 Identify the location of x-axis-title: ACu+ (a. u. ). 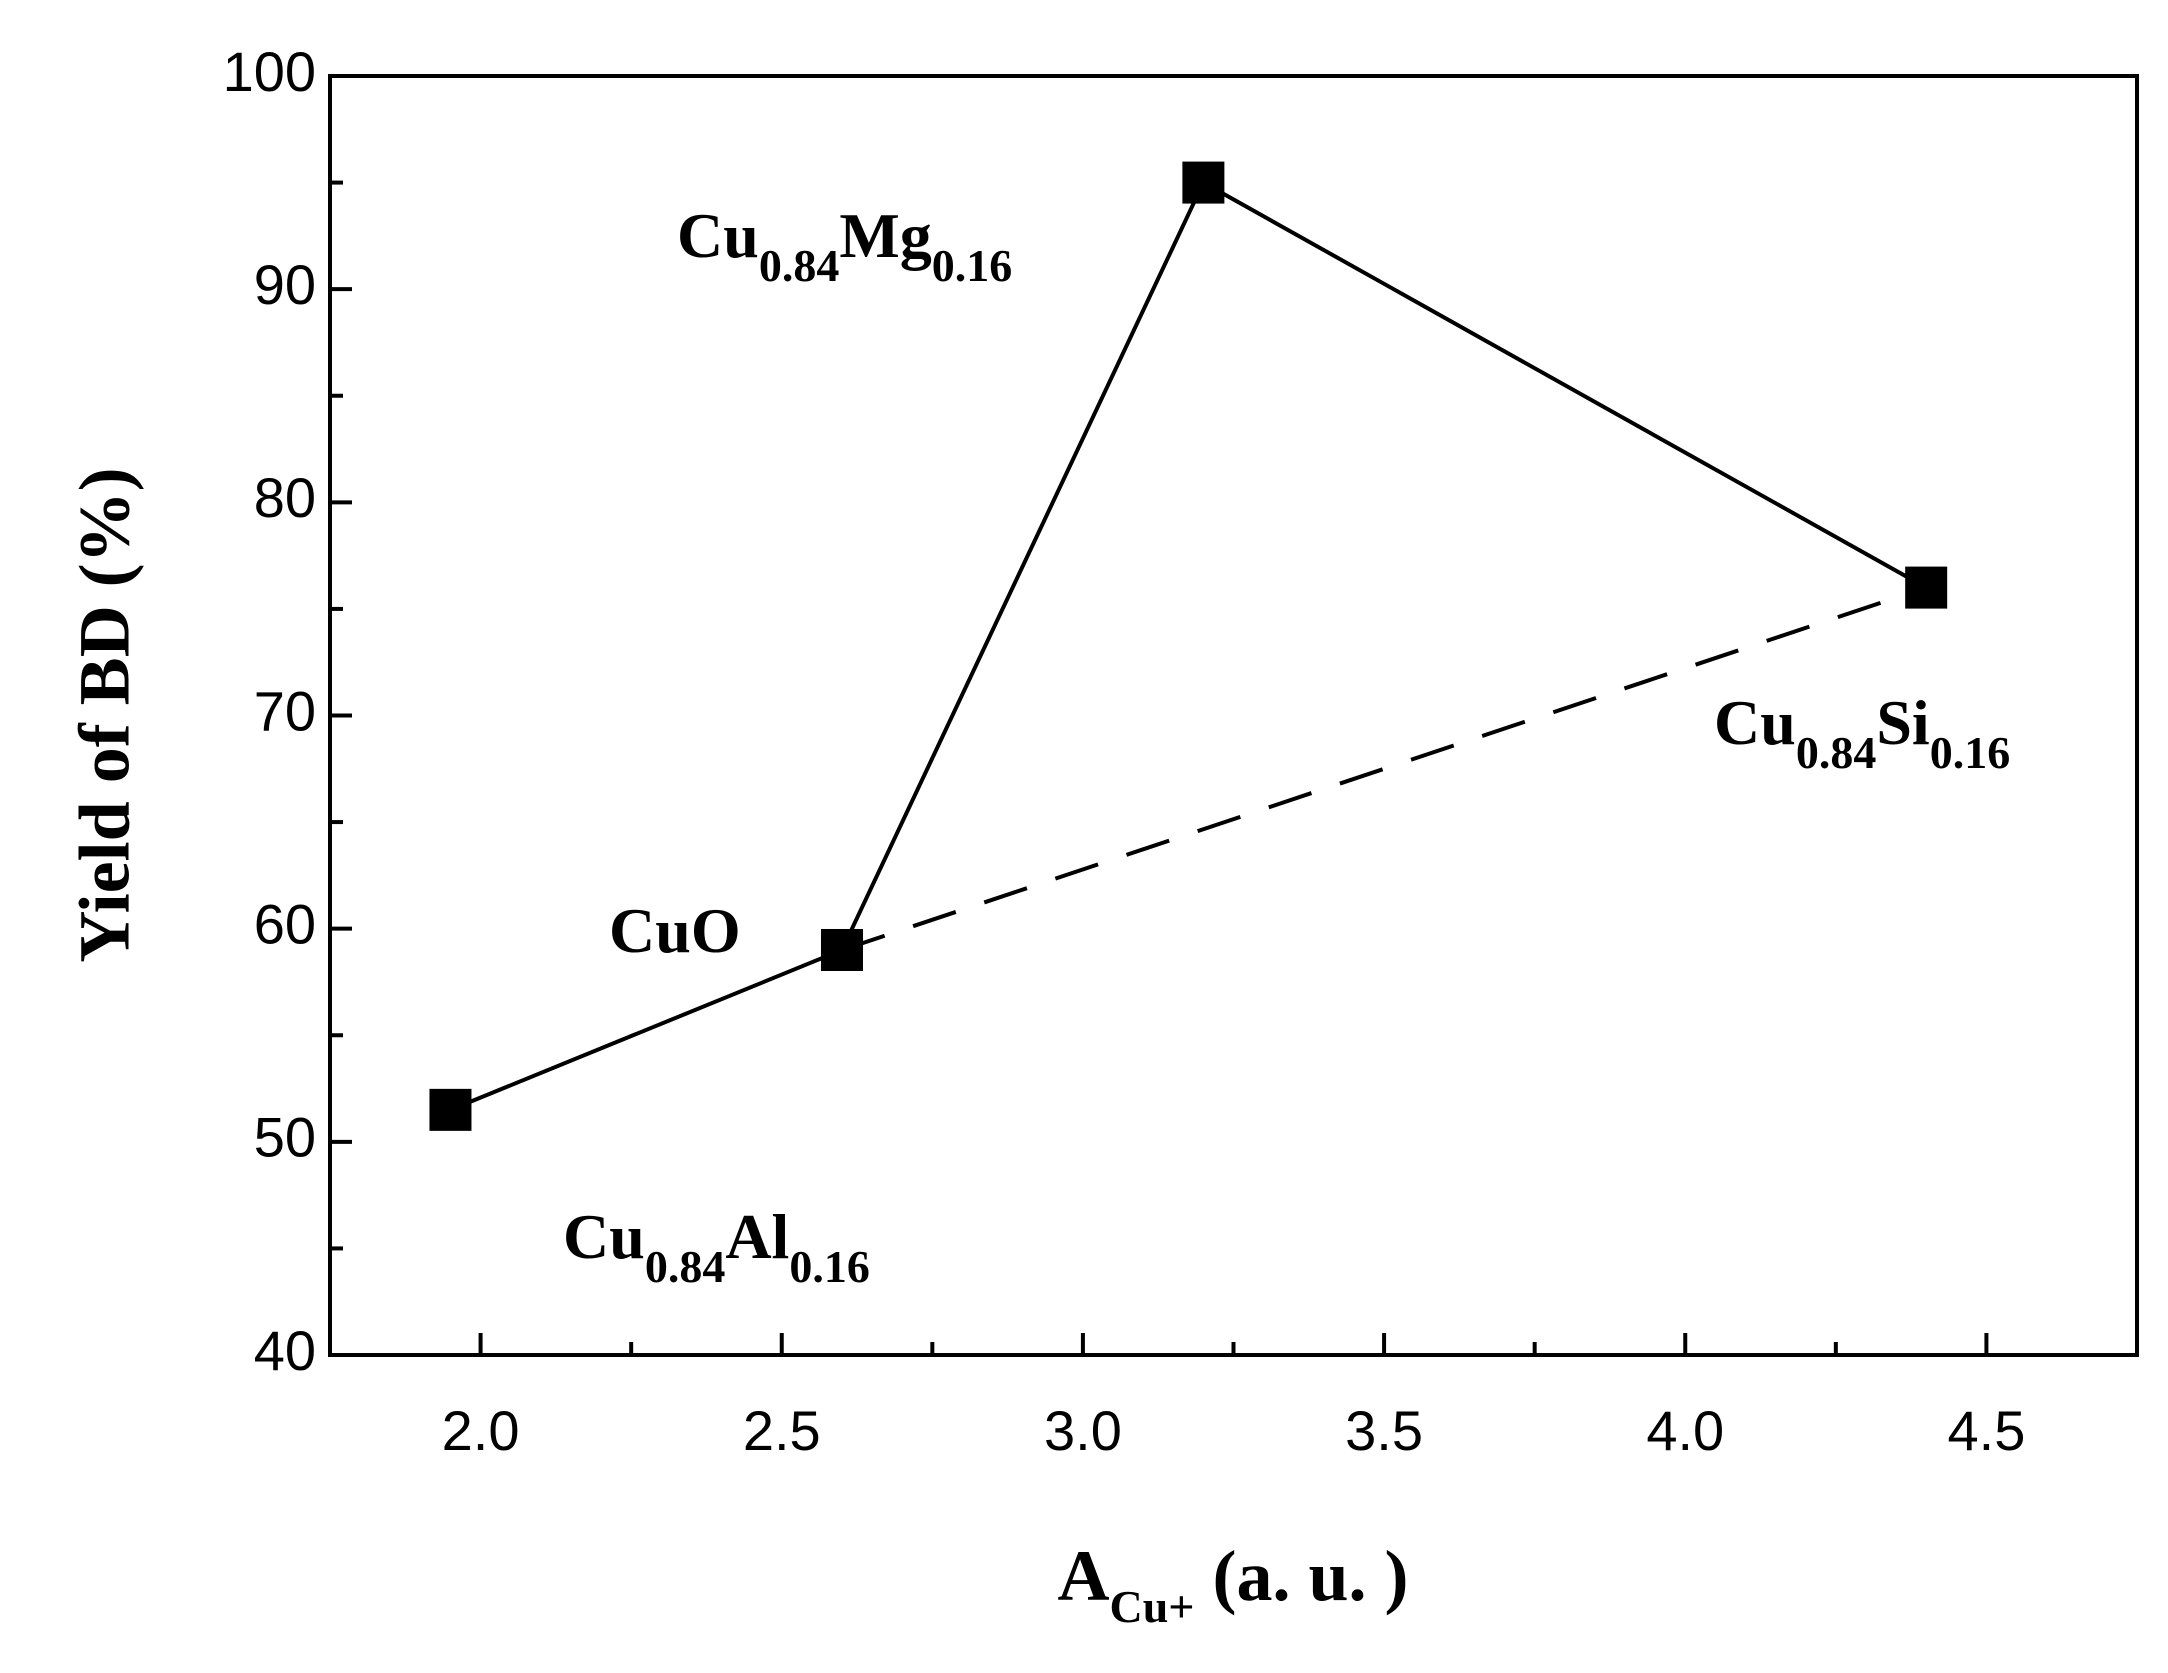
(1232, 1584).